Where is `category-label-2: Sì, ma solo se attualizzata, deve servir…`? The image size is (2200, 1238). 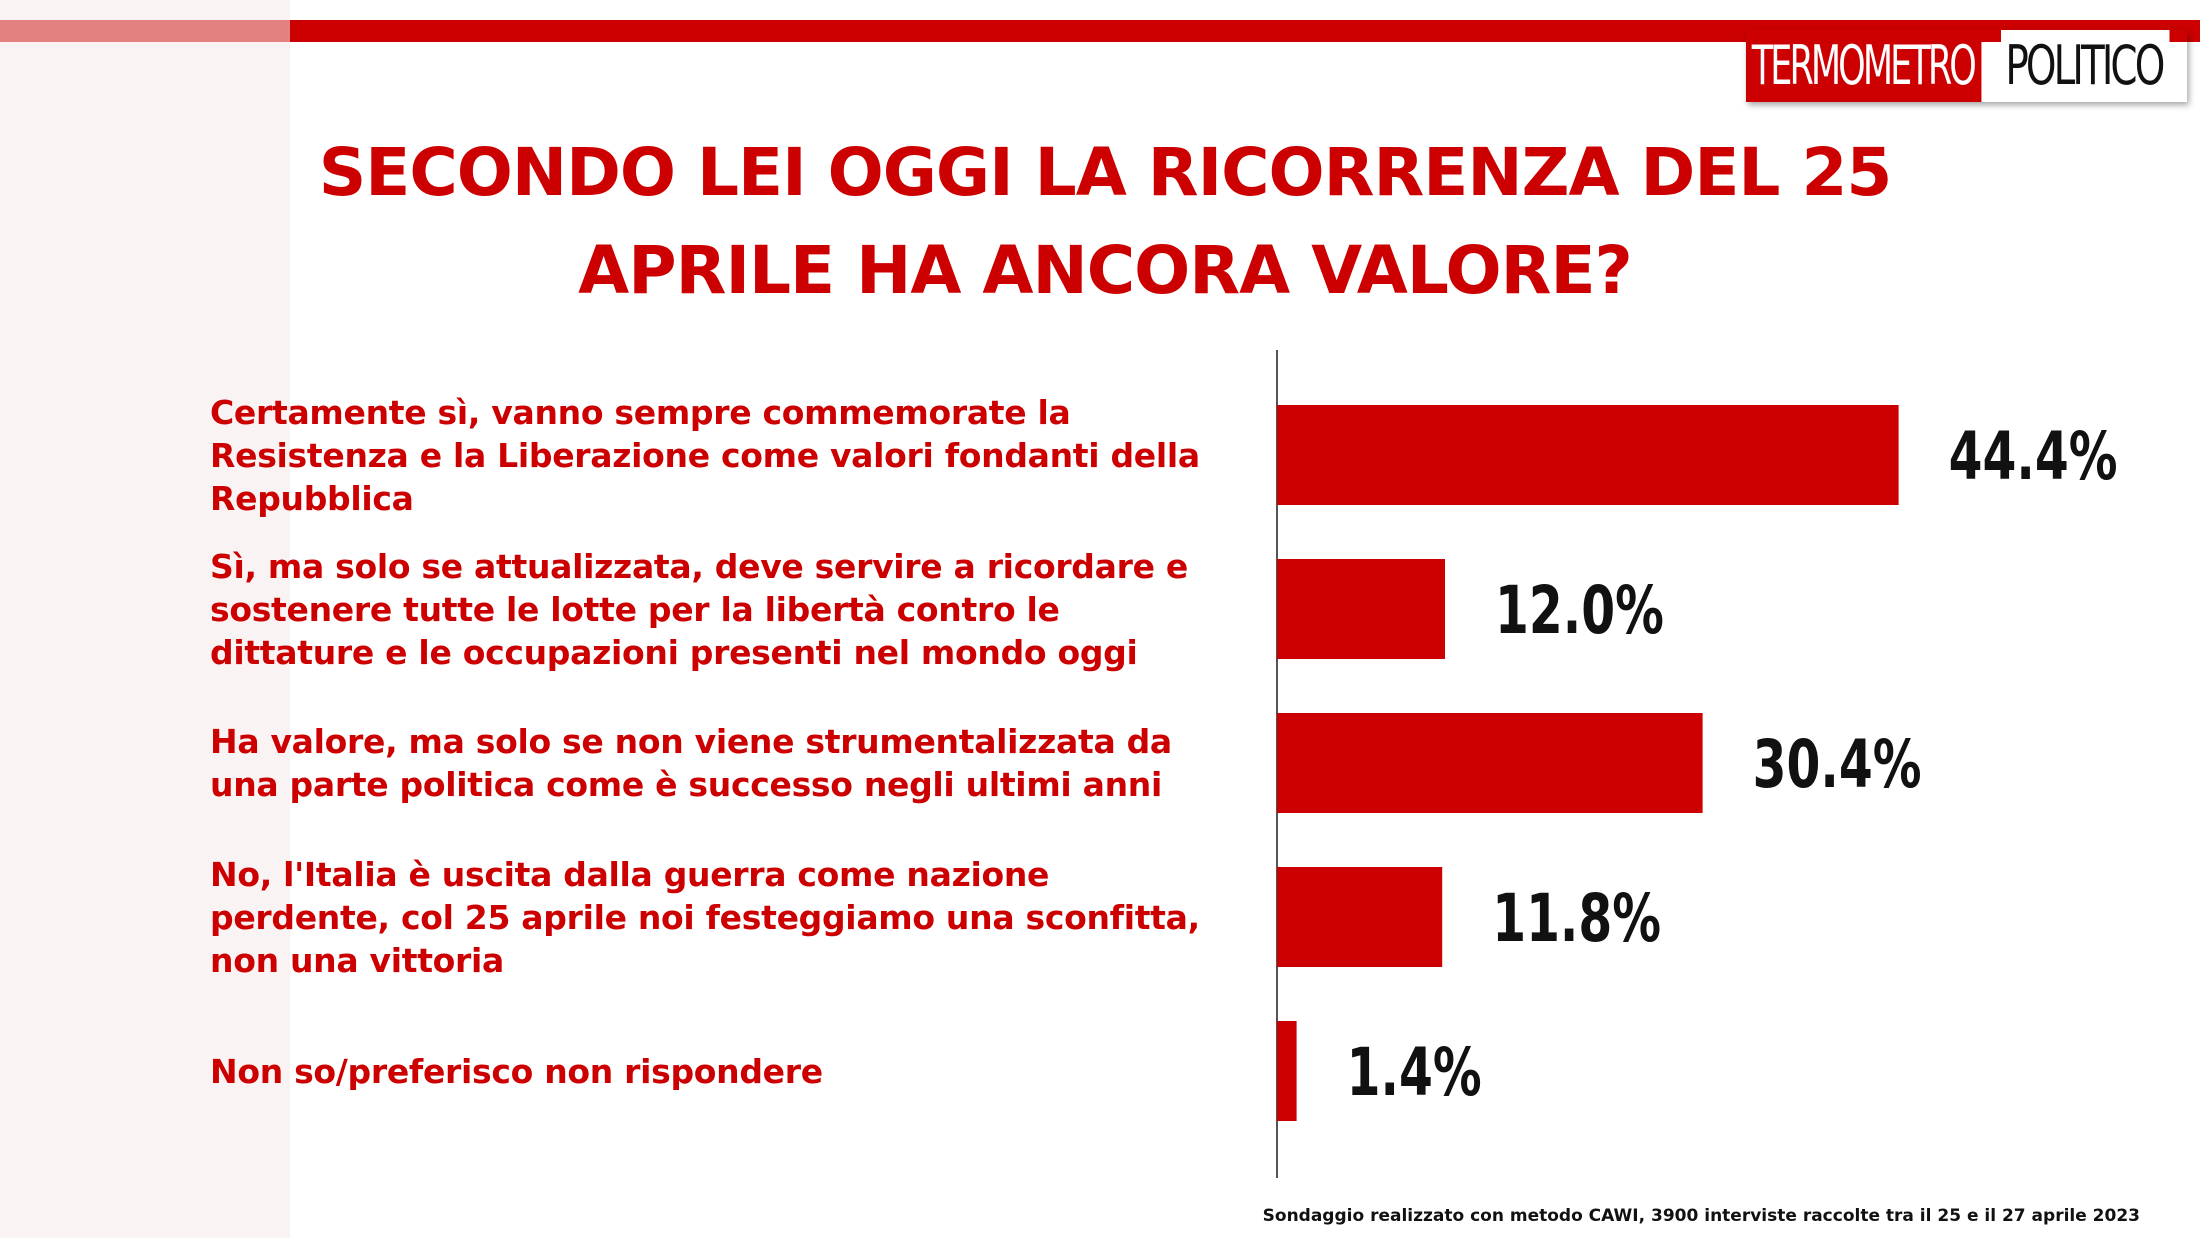
category-label-2: Sì, ma solo se attualizzata, deve servir… is located at coordinates (730, 609).